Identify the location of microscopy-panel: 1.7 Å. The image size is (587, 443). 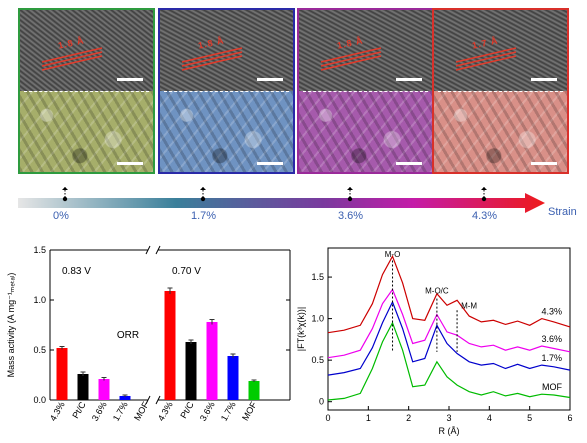
(500, 91).